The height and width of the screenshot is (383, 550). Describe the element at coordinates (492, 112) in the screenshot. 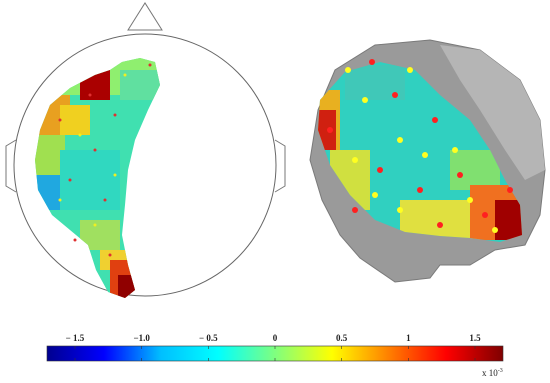

I see `head-highlight` at that location.